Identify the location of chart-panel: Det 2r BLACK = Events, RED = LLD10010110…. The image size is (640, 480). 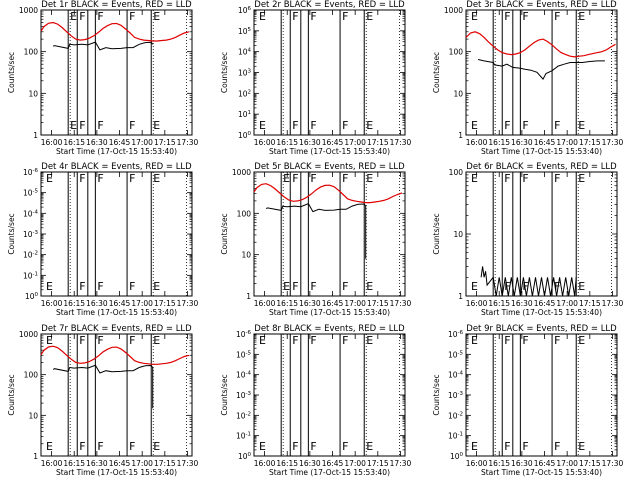
(315, 78).